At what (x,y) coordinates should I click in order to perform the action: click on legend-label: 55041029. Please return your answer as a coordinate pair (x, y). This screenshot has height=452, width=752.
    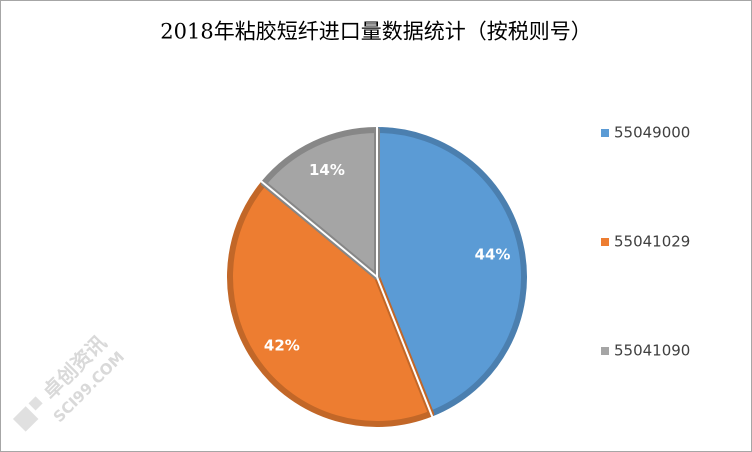
    Looking at the image, I should click on (652, 242).